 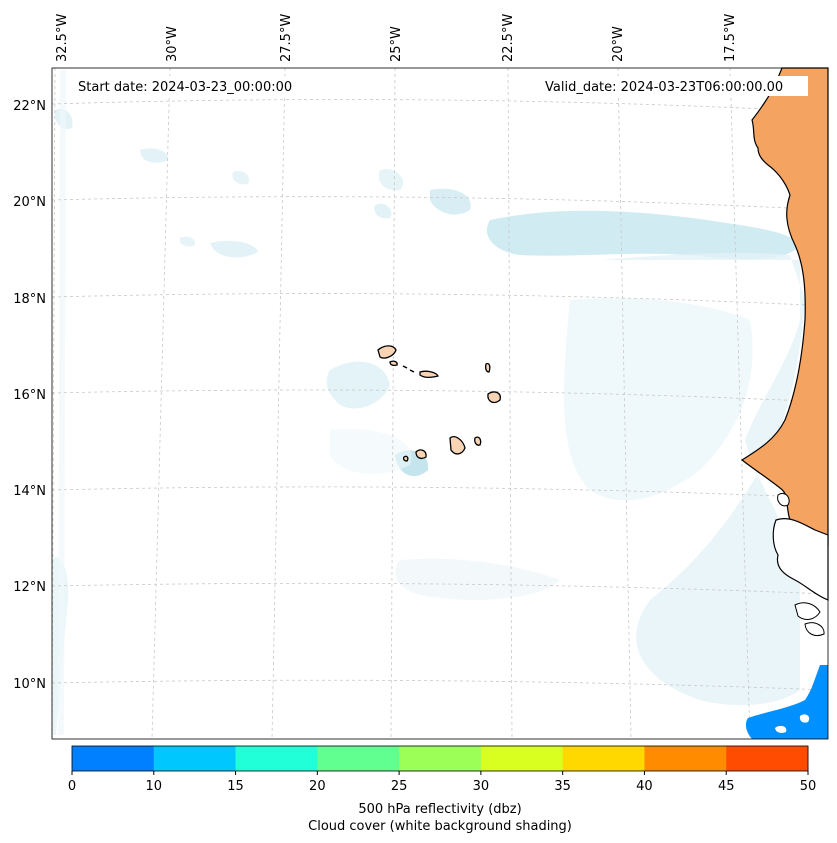 I want to click on start-date-box, so click(x=193, y=86).